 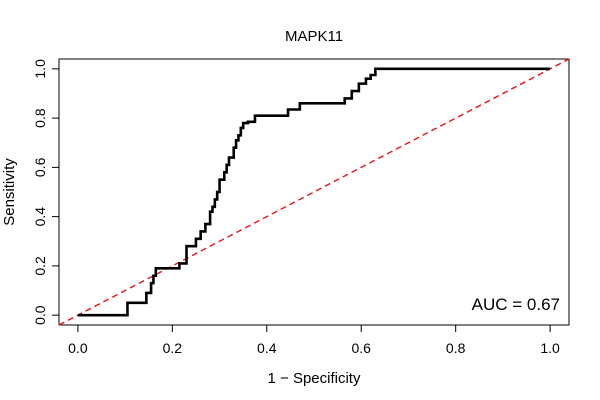 What do you see at coordinates (516, 304) in the screenshot?
I see `auc-annotation: AUC = 0.67` at bounding box center [516, 304].